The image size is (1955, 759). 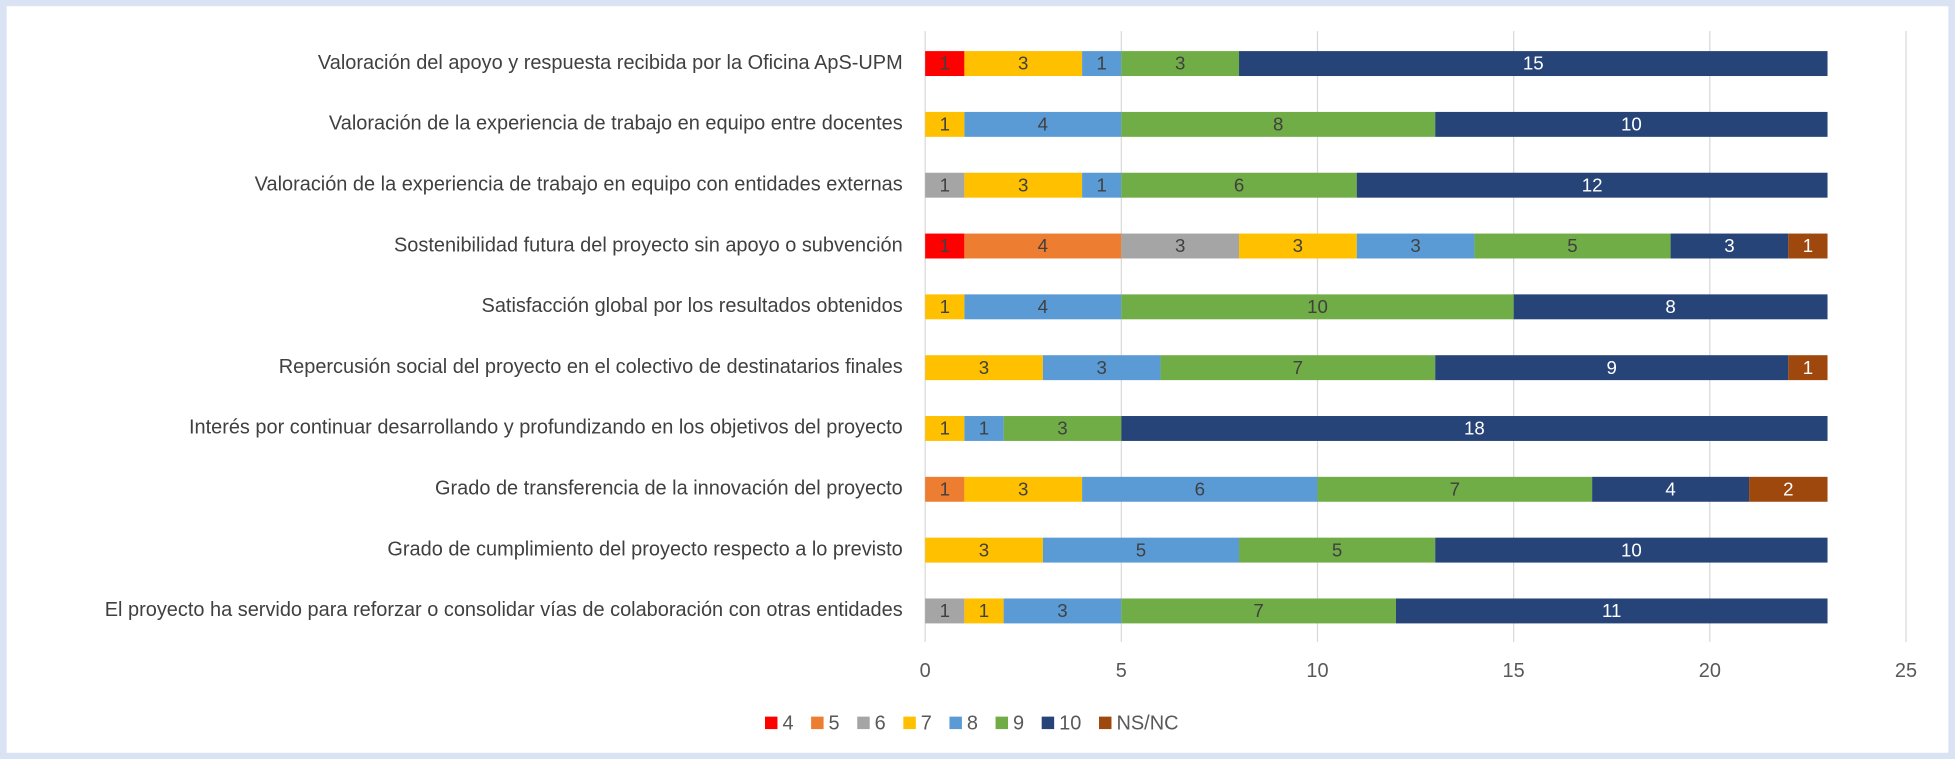 I want to click on data-label: 15, so click(x=1533, y=63).